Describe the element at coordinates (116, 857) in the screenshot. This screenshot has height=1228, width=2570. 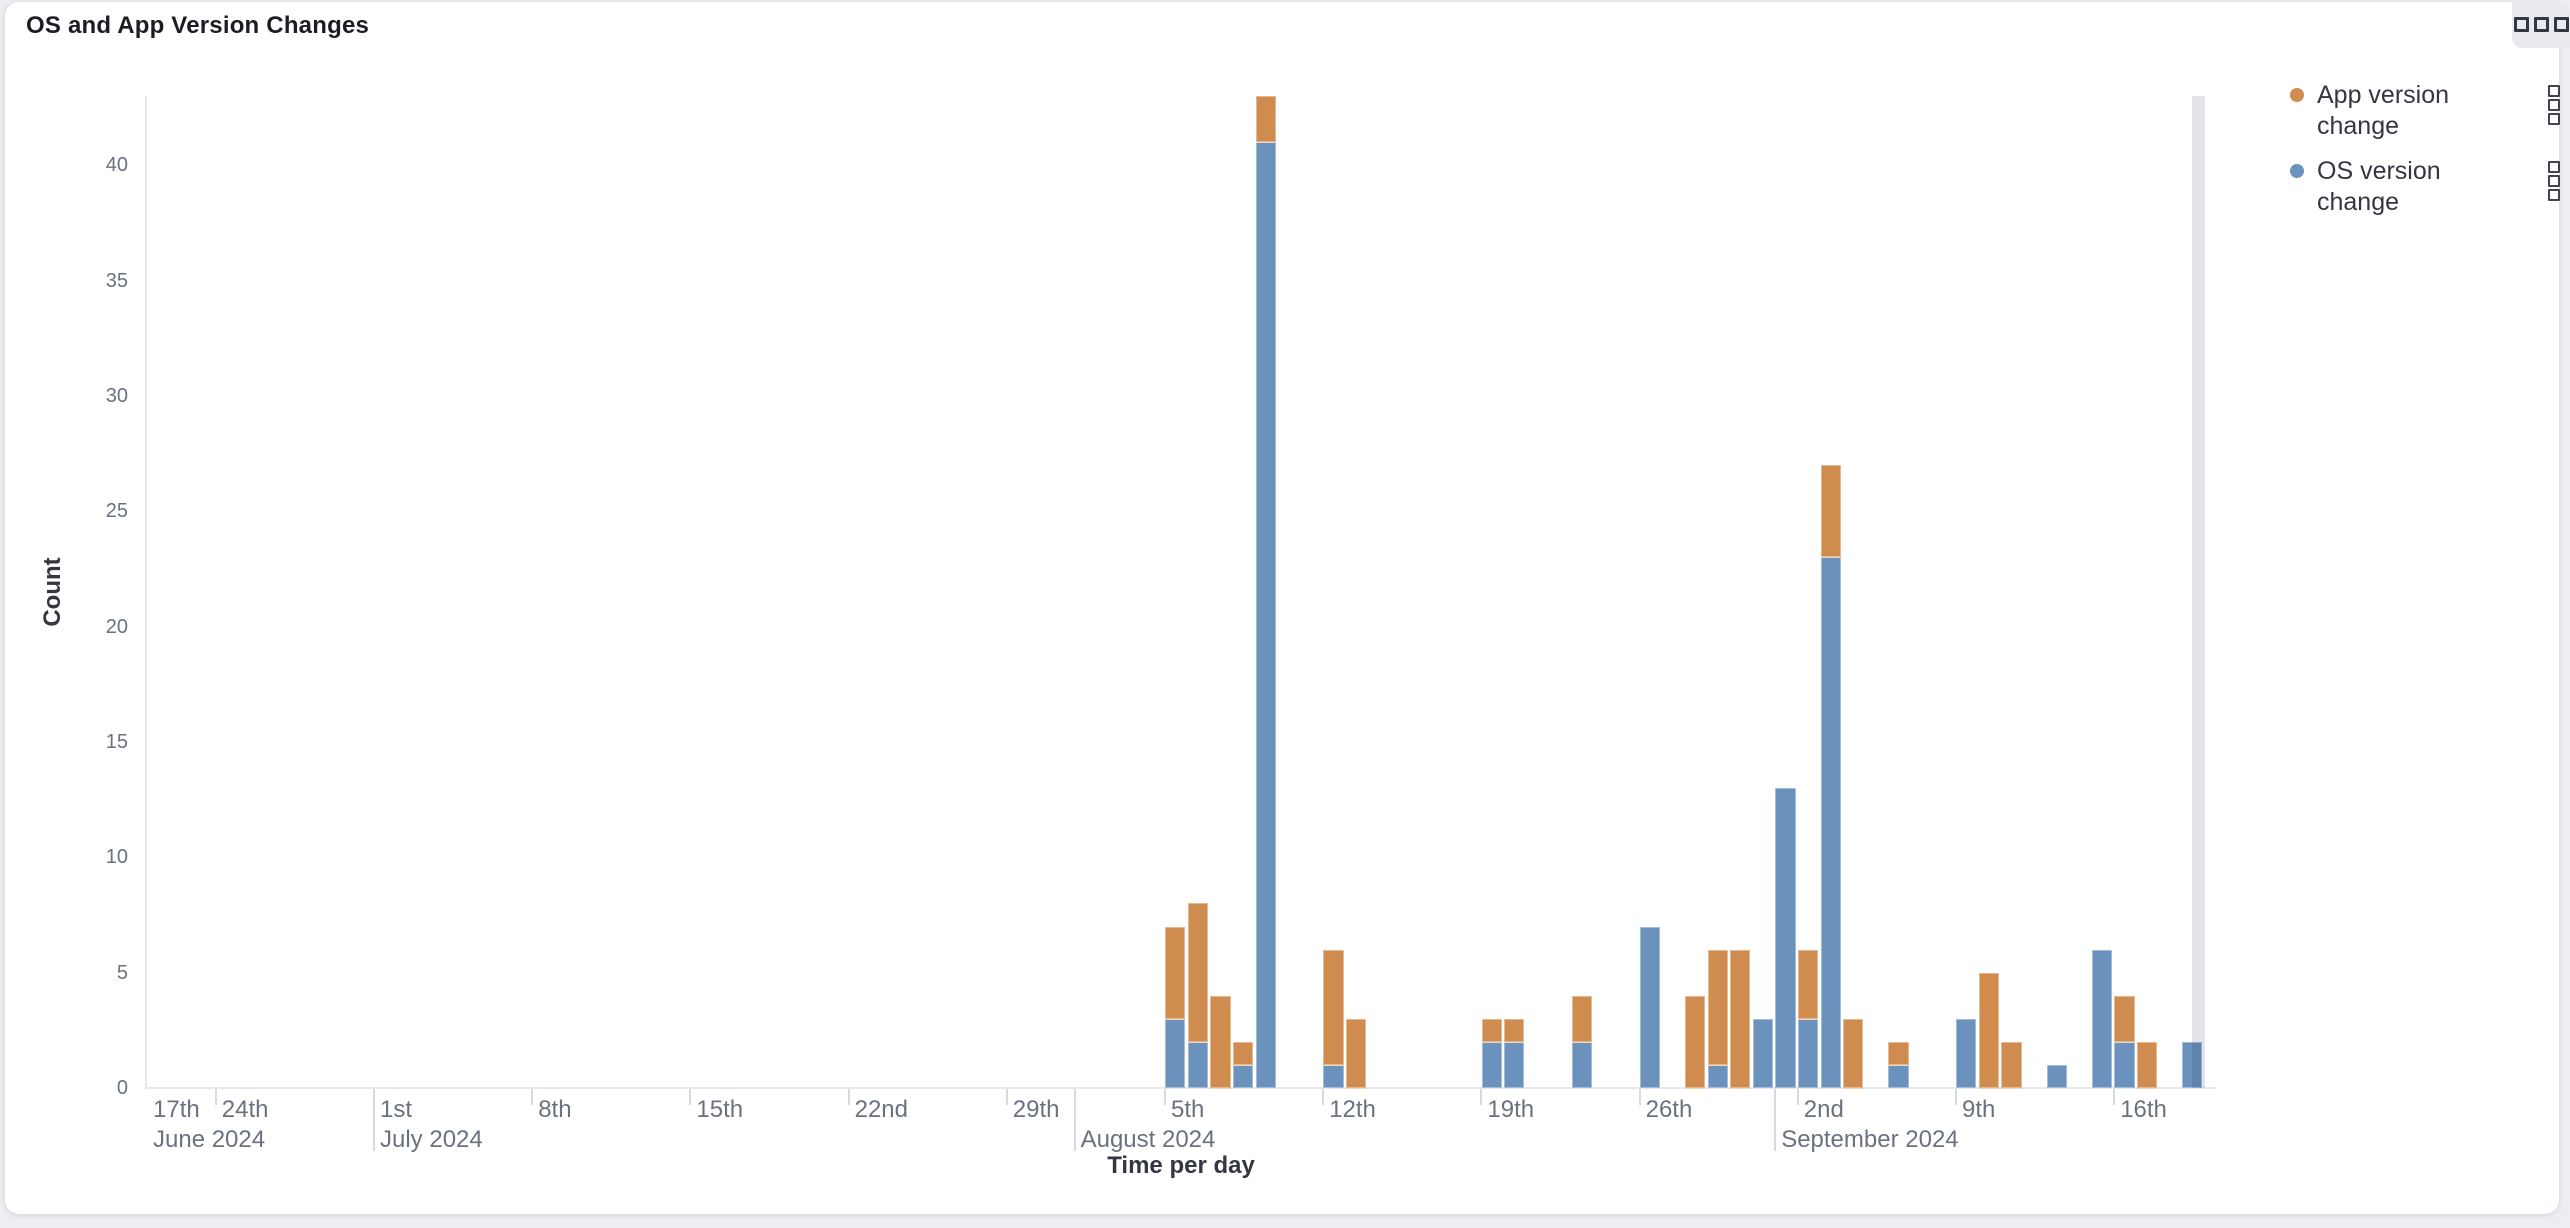
I see `y-axis-tick-label: 10` at that location.